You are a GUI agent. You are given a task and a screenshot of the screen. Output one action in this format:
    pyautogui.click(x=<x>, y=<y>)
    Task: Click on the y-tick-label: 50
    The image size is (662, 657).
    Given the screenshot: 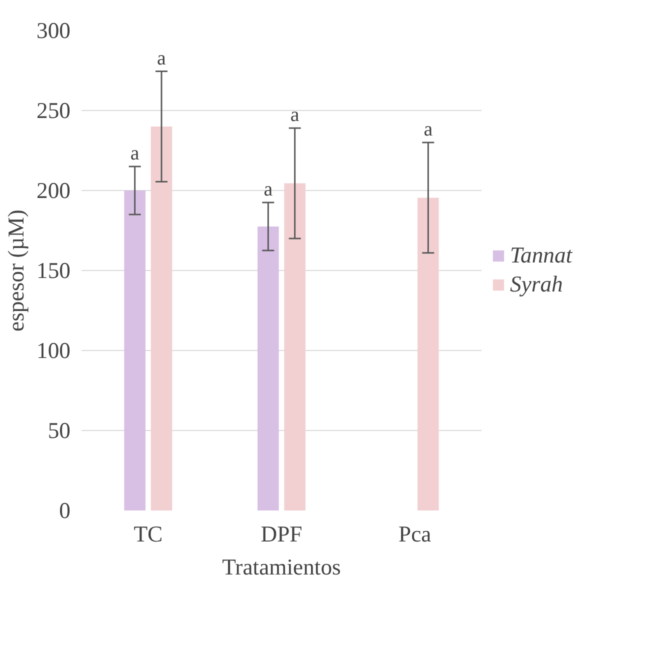 What is the action you would take?
    pyautogui.click(x=59, y=430)
    